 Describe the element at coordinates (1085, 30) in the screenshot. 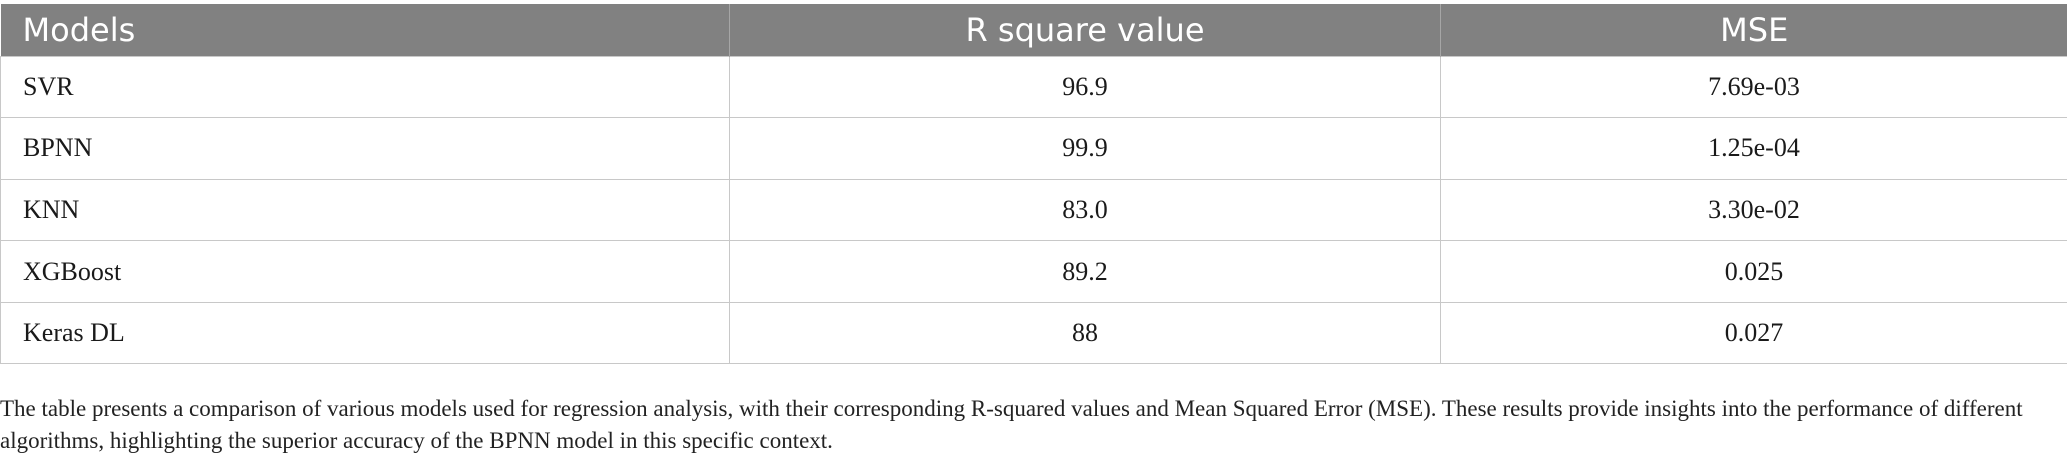

I see `header-r-square: R square value` at that location.